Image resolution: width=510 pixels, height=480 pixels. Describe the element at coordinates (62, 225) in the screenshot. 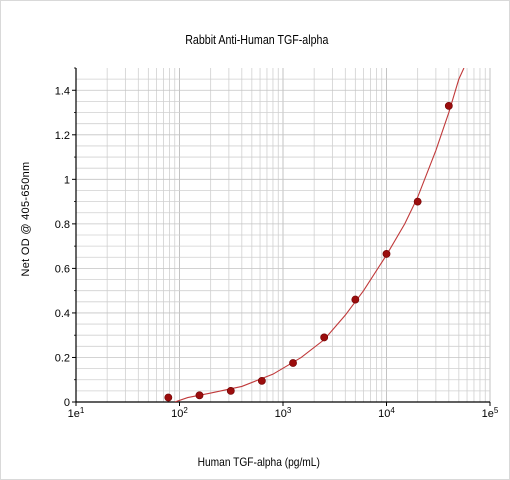

I see `y-tick-label: 0.8` at that location.